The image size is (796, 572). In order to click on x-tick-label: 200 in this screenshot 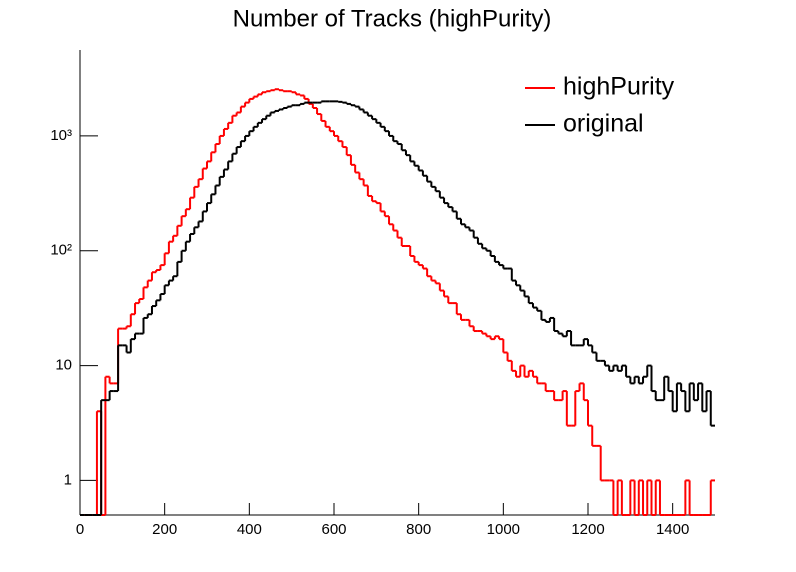, I will do `click(164, 529)`.